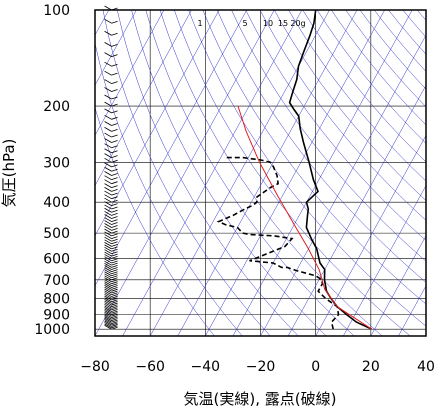 The image size is (436, 411). I want to click on x-tick-label: −80, so click(95, 367).